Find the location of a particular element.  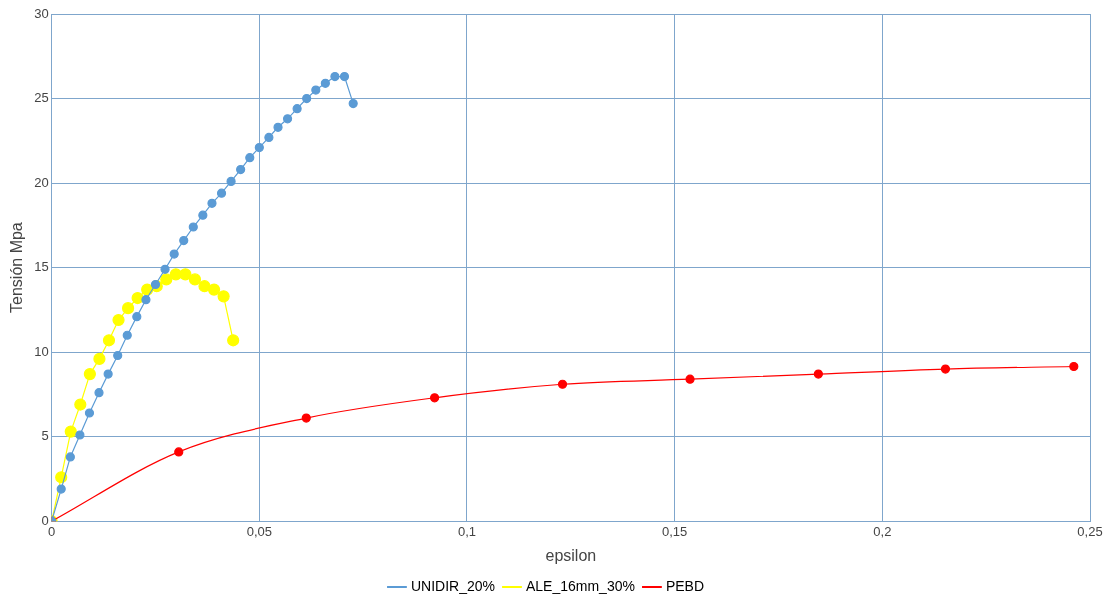

x-tick-label: 0,2 is located at coordinates (882, 531).